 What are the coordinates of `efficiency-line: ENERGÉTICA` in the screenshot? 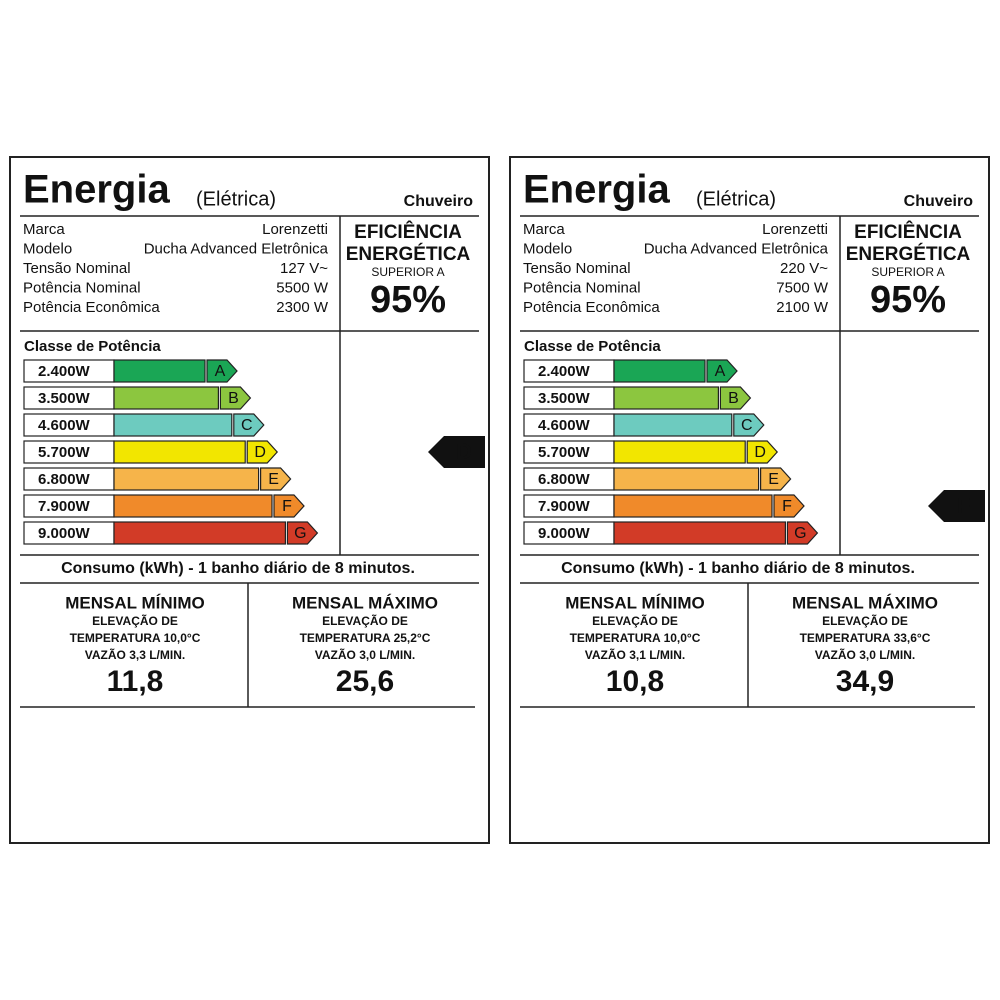 It's located at (908, 254).